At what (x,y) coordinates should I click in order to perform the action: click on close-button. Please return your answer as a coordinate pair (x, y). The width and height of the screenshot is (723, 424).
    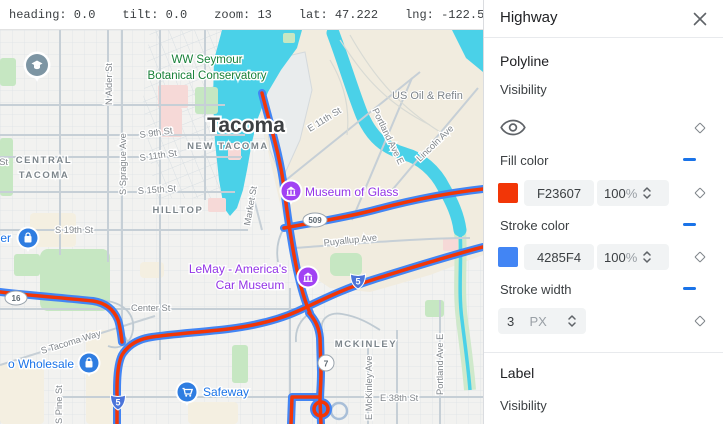
    Looking at the image, I should click on (700, 19).